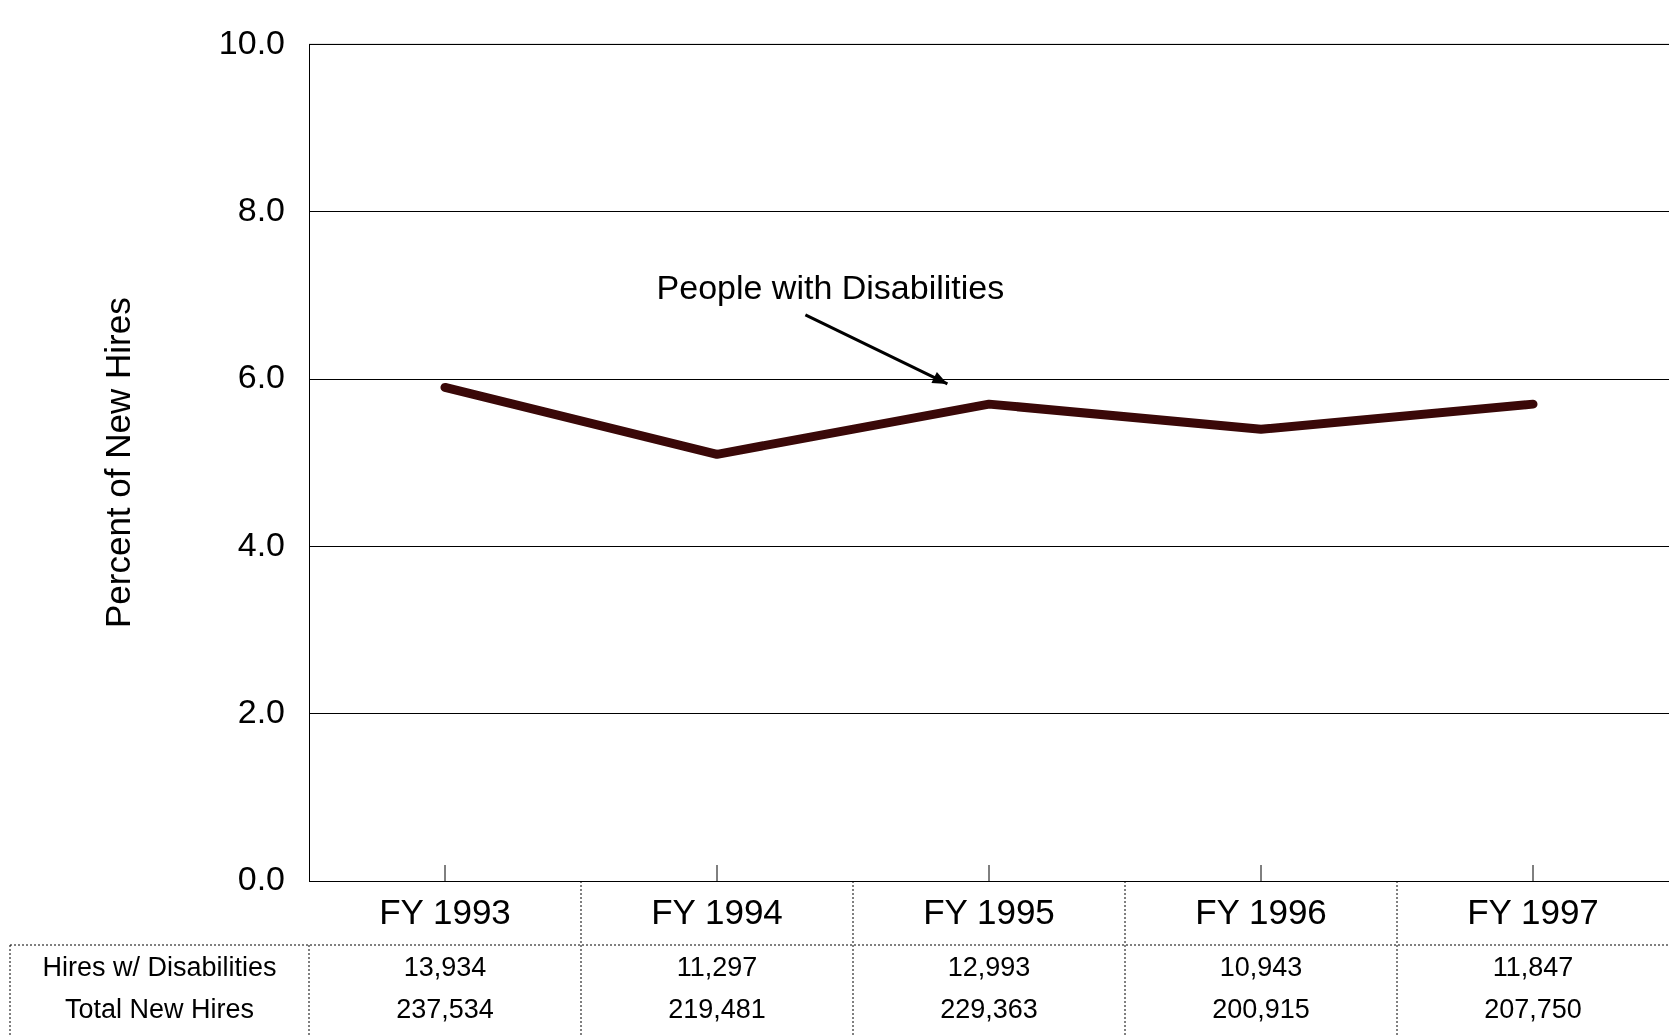  Describe the element at coordinates (117, 463) in the screenshot. I see `y-axis-title: Percent of New Hires` at that location.